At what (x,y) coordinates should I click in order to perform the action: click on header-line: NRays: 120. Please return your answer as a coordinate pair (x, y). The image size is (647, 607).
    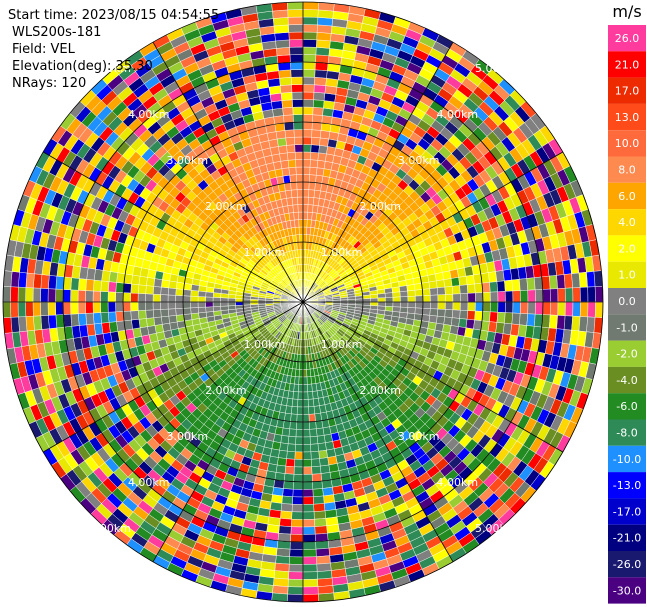
    Looking at the image, I should click on (49, 83).